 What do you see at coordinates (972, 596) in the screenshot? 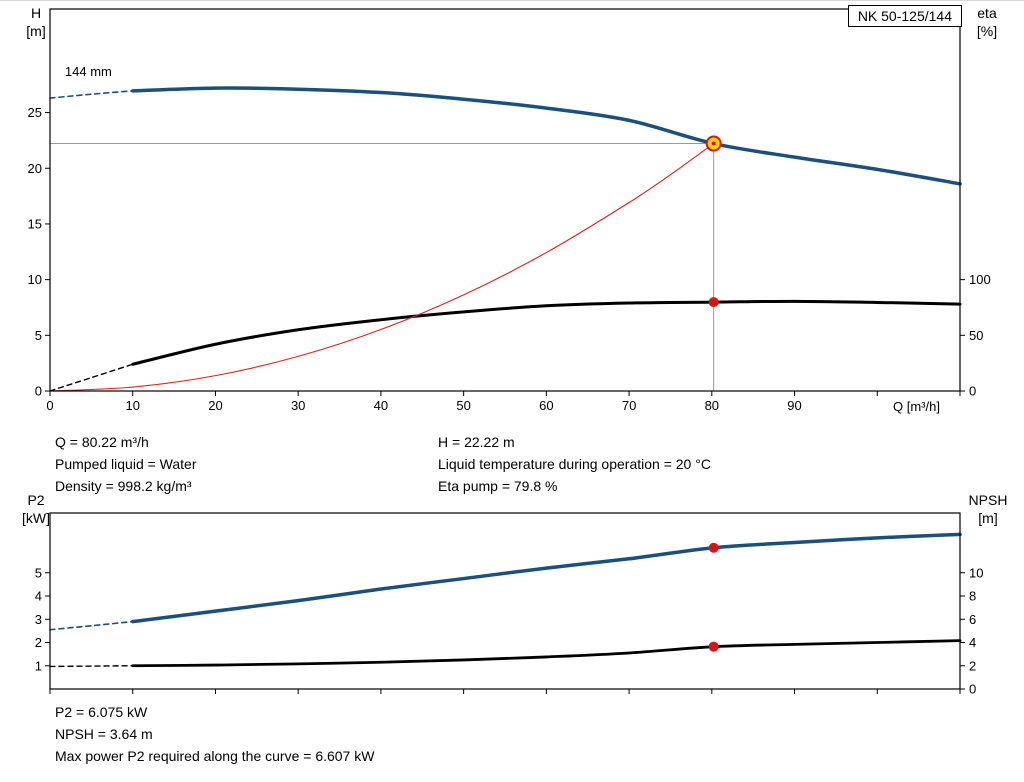
I see `y-right-tick-label: 8` at bounding box center [972, 596].